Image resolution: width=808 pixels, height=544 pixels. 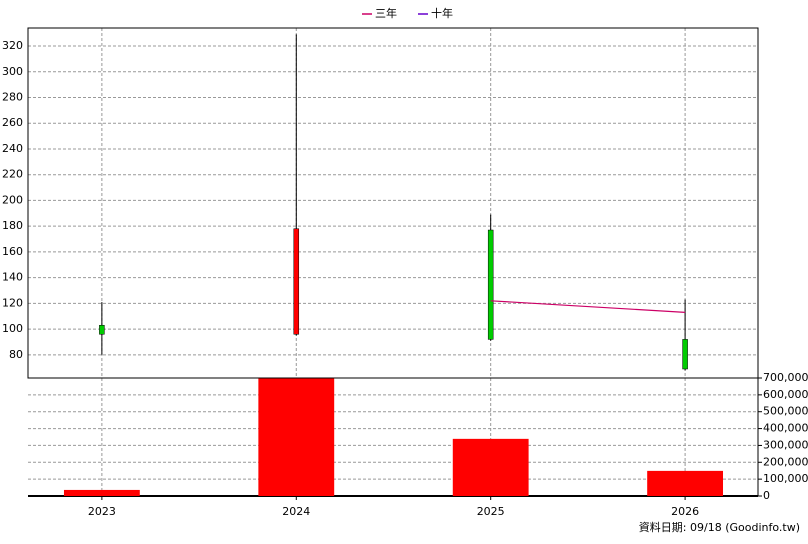 What do you see at coordinates (12, 251) in the screenshot?
I see `y-tick-label: 160` at bounding box center [12, 251].